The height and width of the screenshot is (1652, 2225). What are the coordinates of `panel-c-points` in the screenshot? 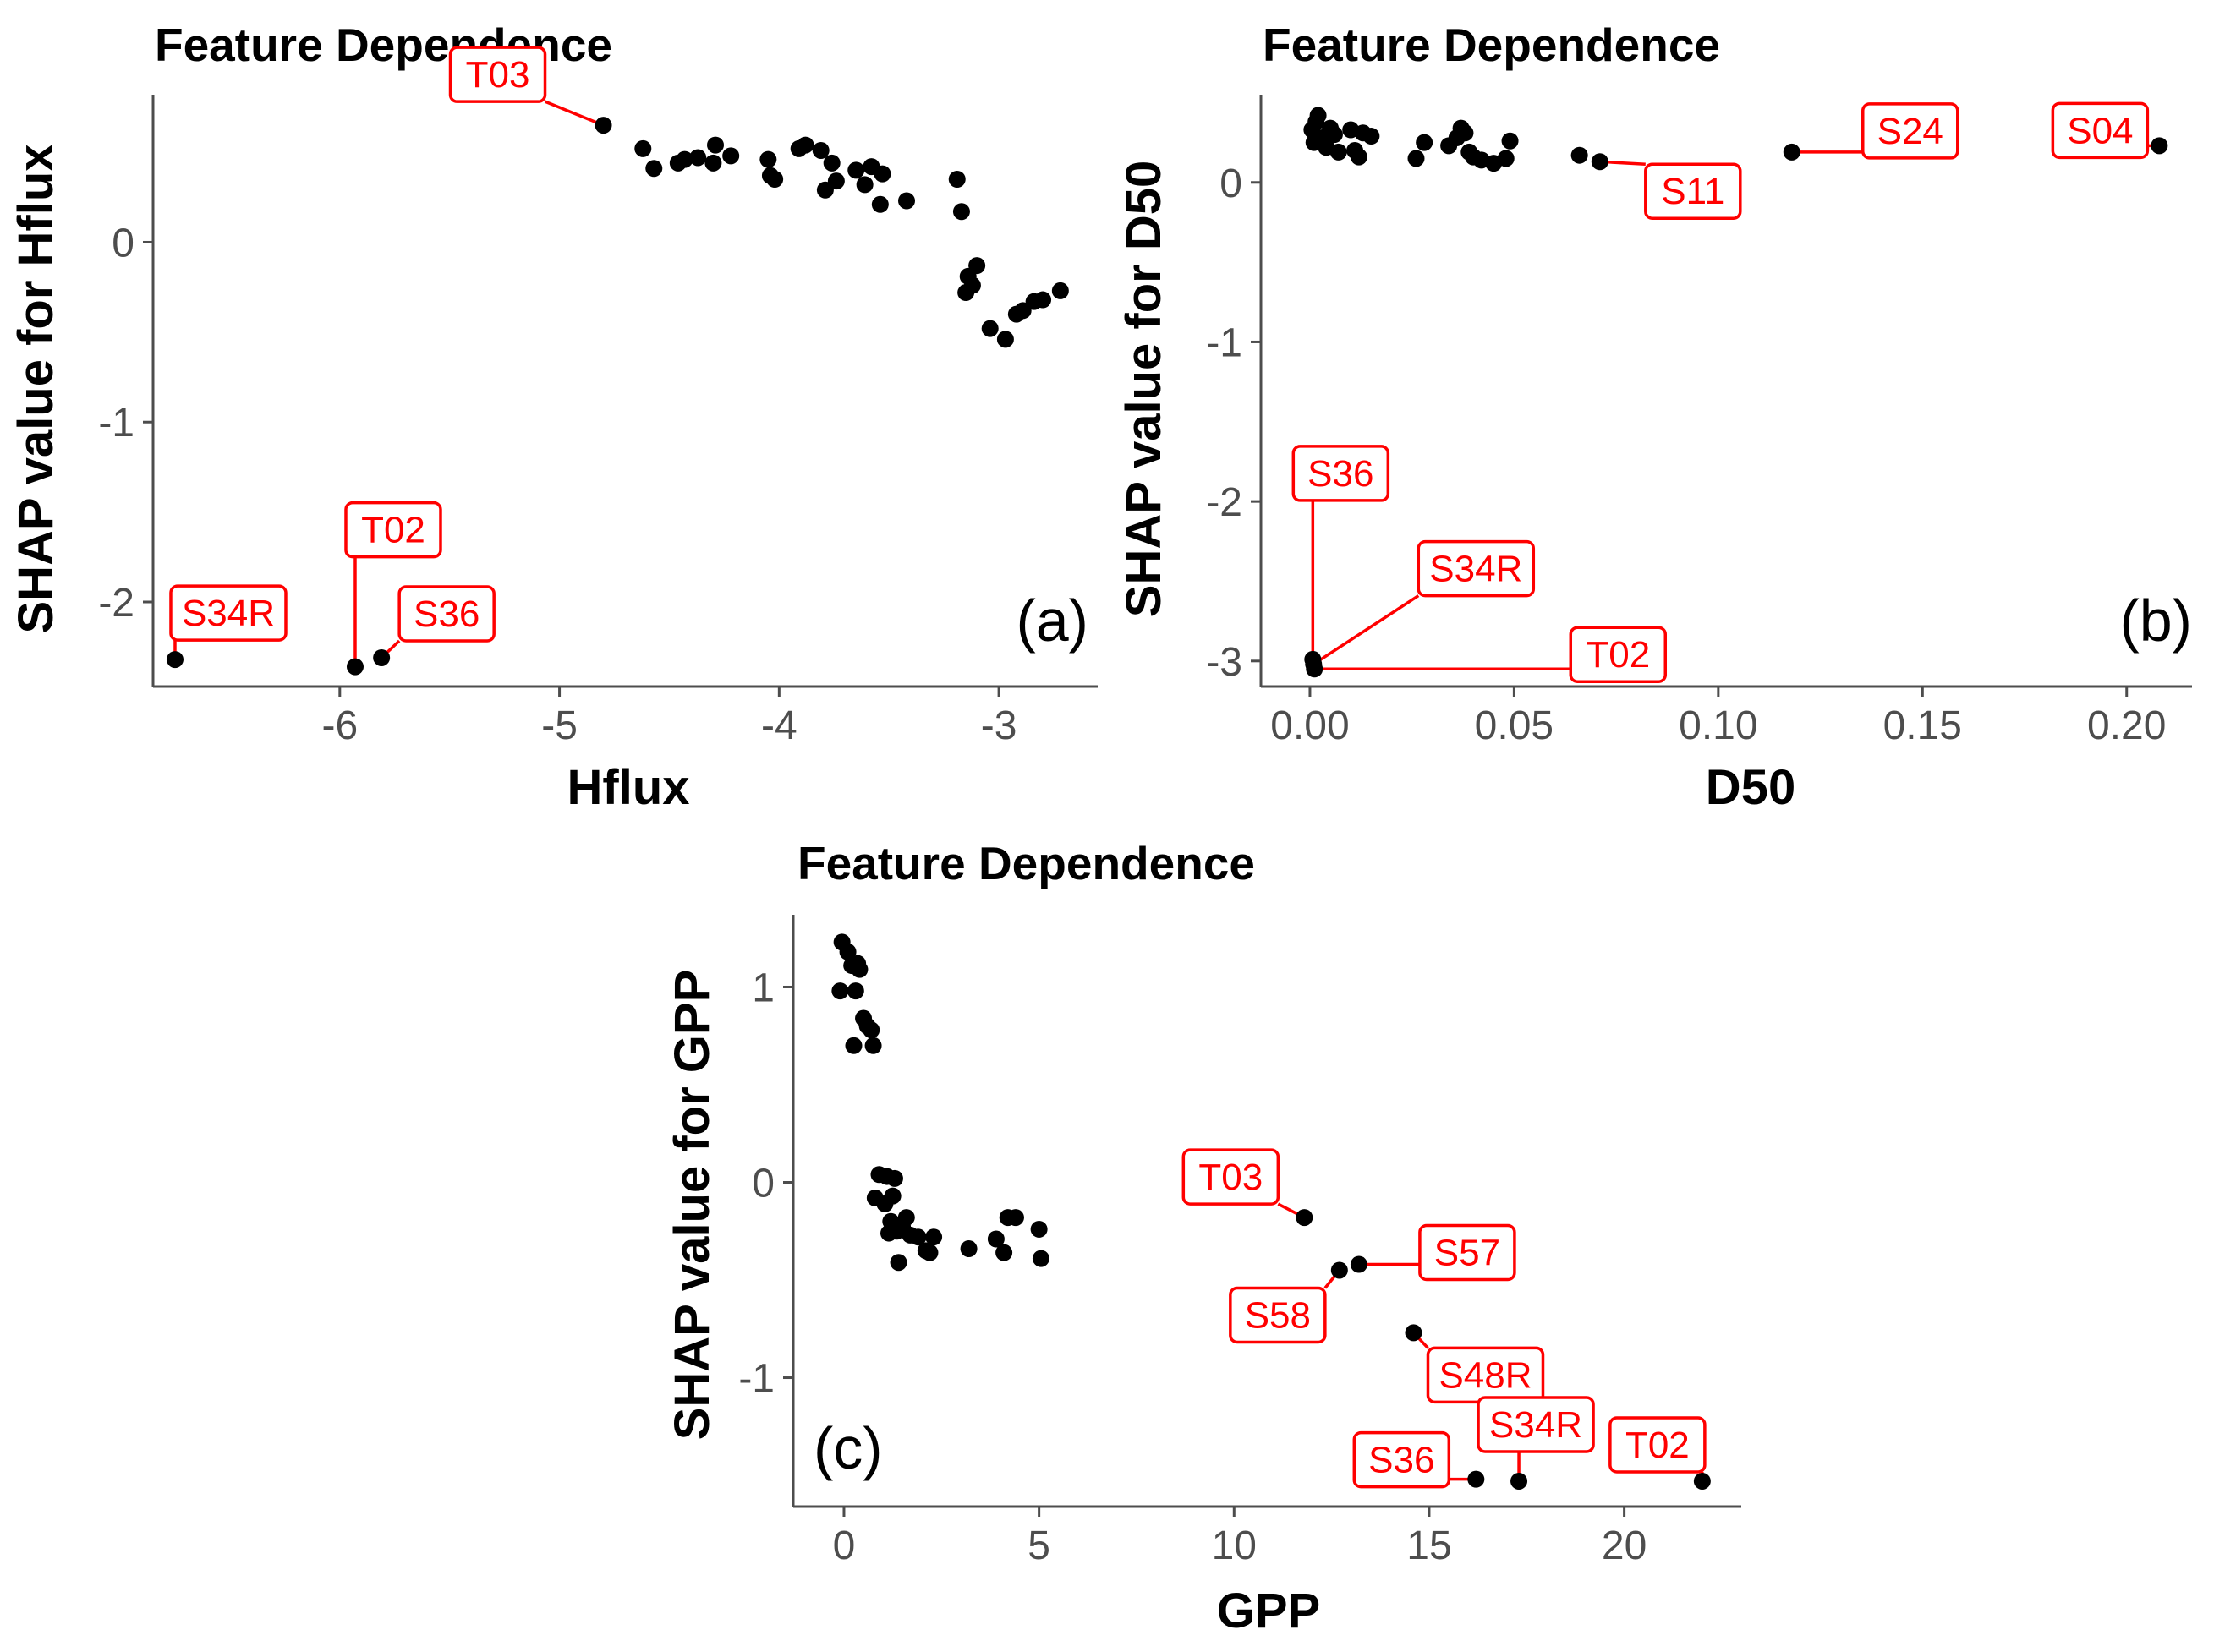 It's located at (1271, 1211).